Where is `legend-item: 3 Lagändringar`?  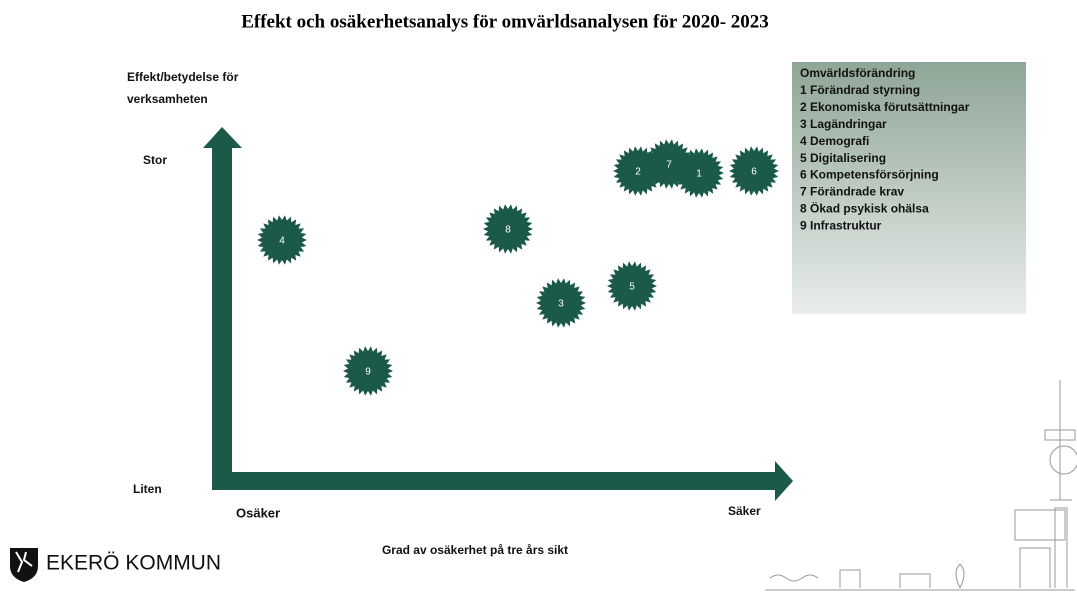
legend-item: 3 Lagändringar is located at coordinates (843, 124).